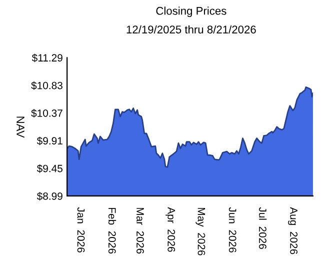 The height and width of the screenshot is (267, 324). Describe the element at coordinates (232, 229) in the screenshot. I see `x-tick-label: Jun 2026` at that location.